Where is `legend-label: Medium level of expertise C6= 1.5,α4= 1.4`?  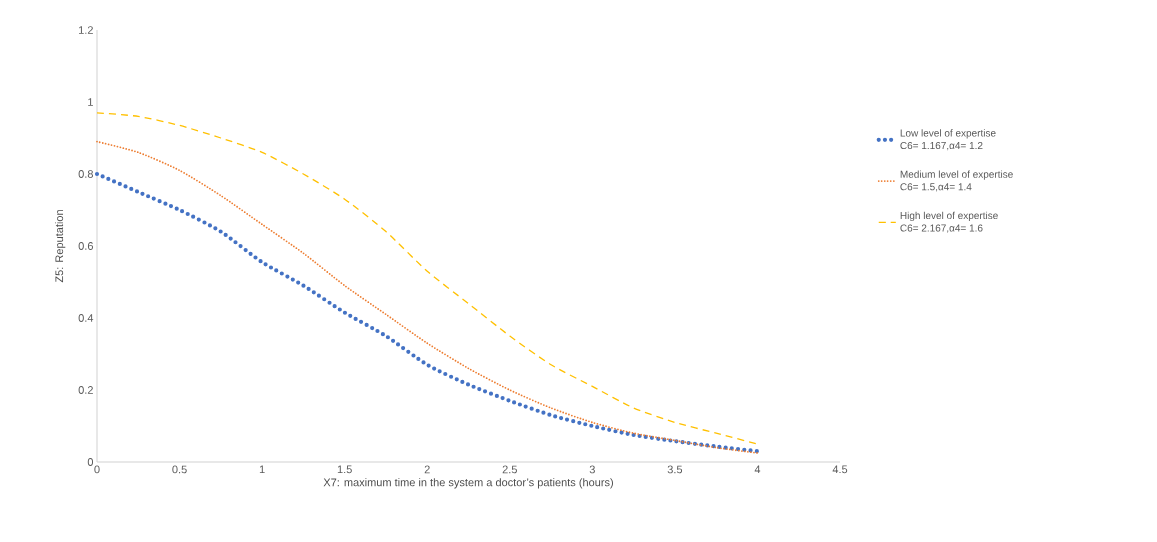 legend-label: Medium level of expertise C6= 1.5,α4= 1.4 is located at coordinates (956, 181).